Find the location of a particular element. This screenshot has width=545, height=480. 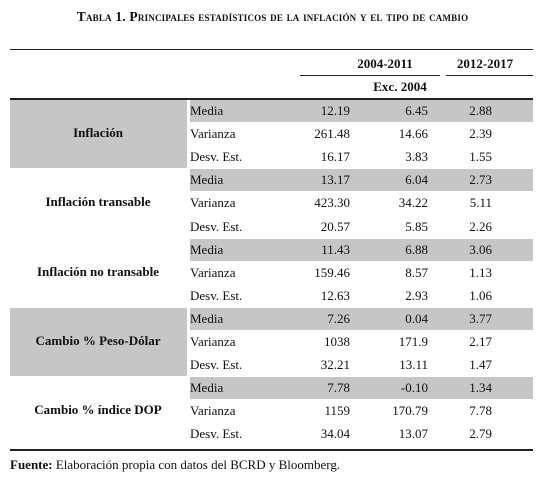

value-2004-2011: 1038 is located at coordinates (337, 341).